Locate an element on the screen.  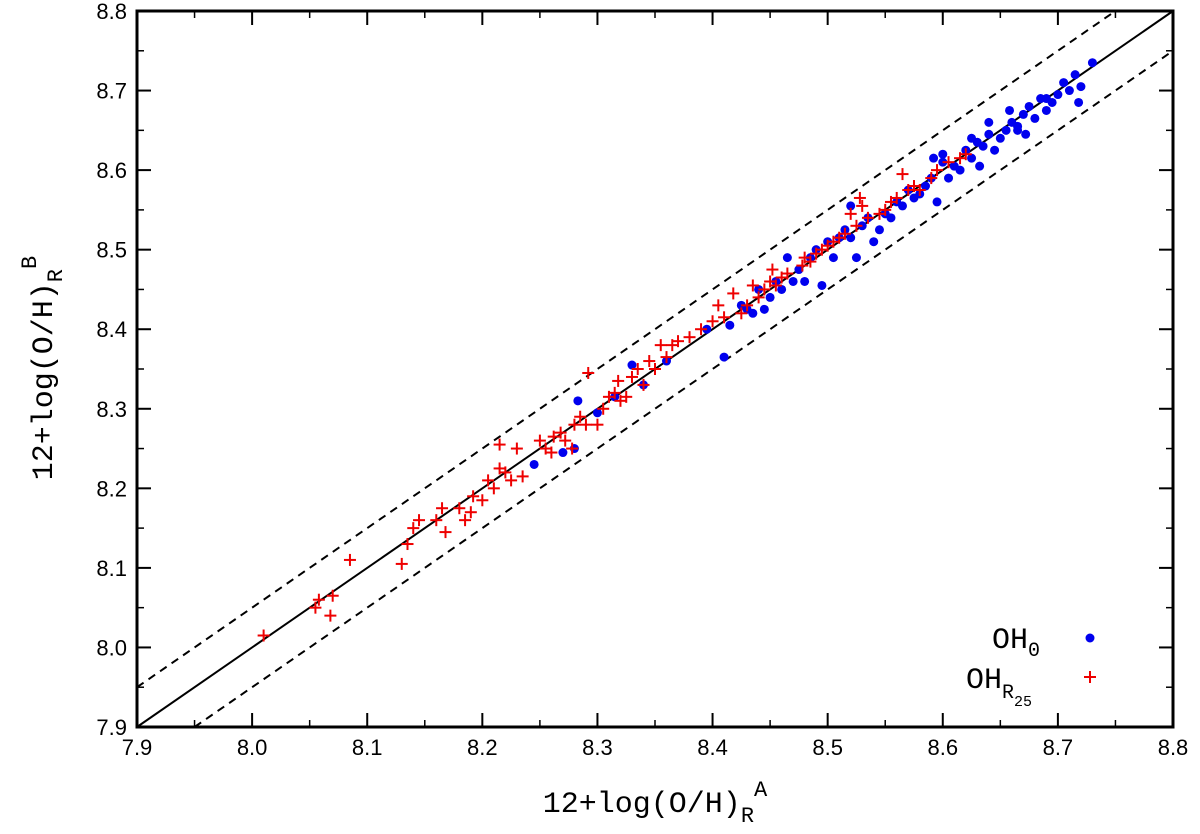
x-tick-label: 8.7 is located at coordinates (1058, 747).